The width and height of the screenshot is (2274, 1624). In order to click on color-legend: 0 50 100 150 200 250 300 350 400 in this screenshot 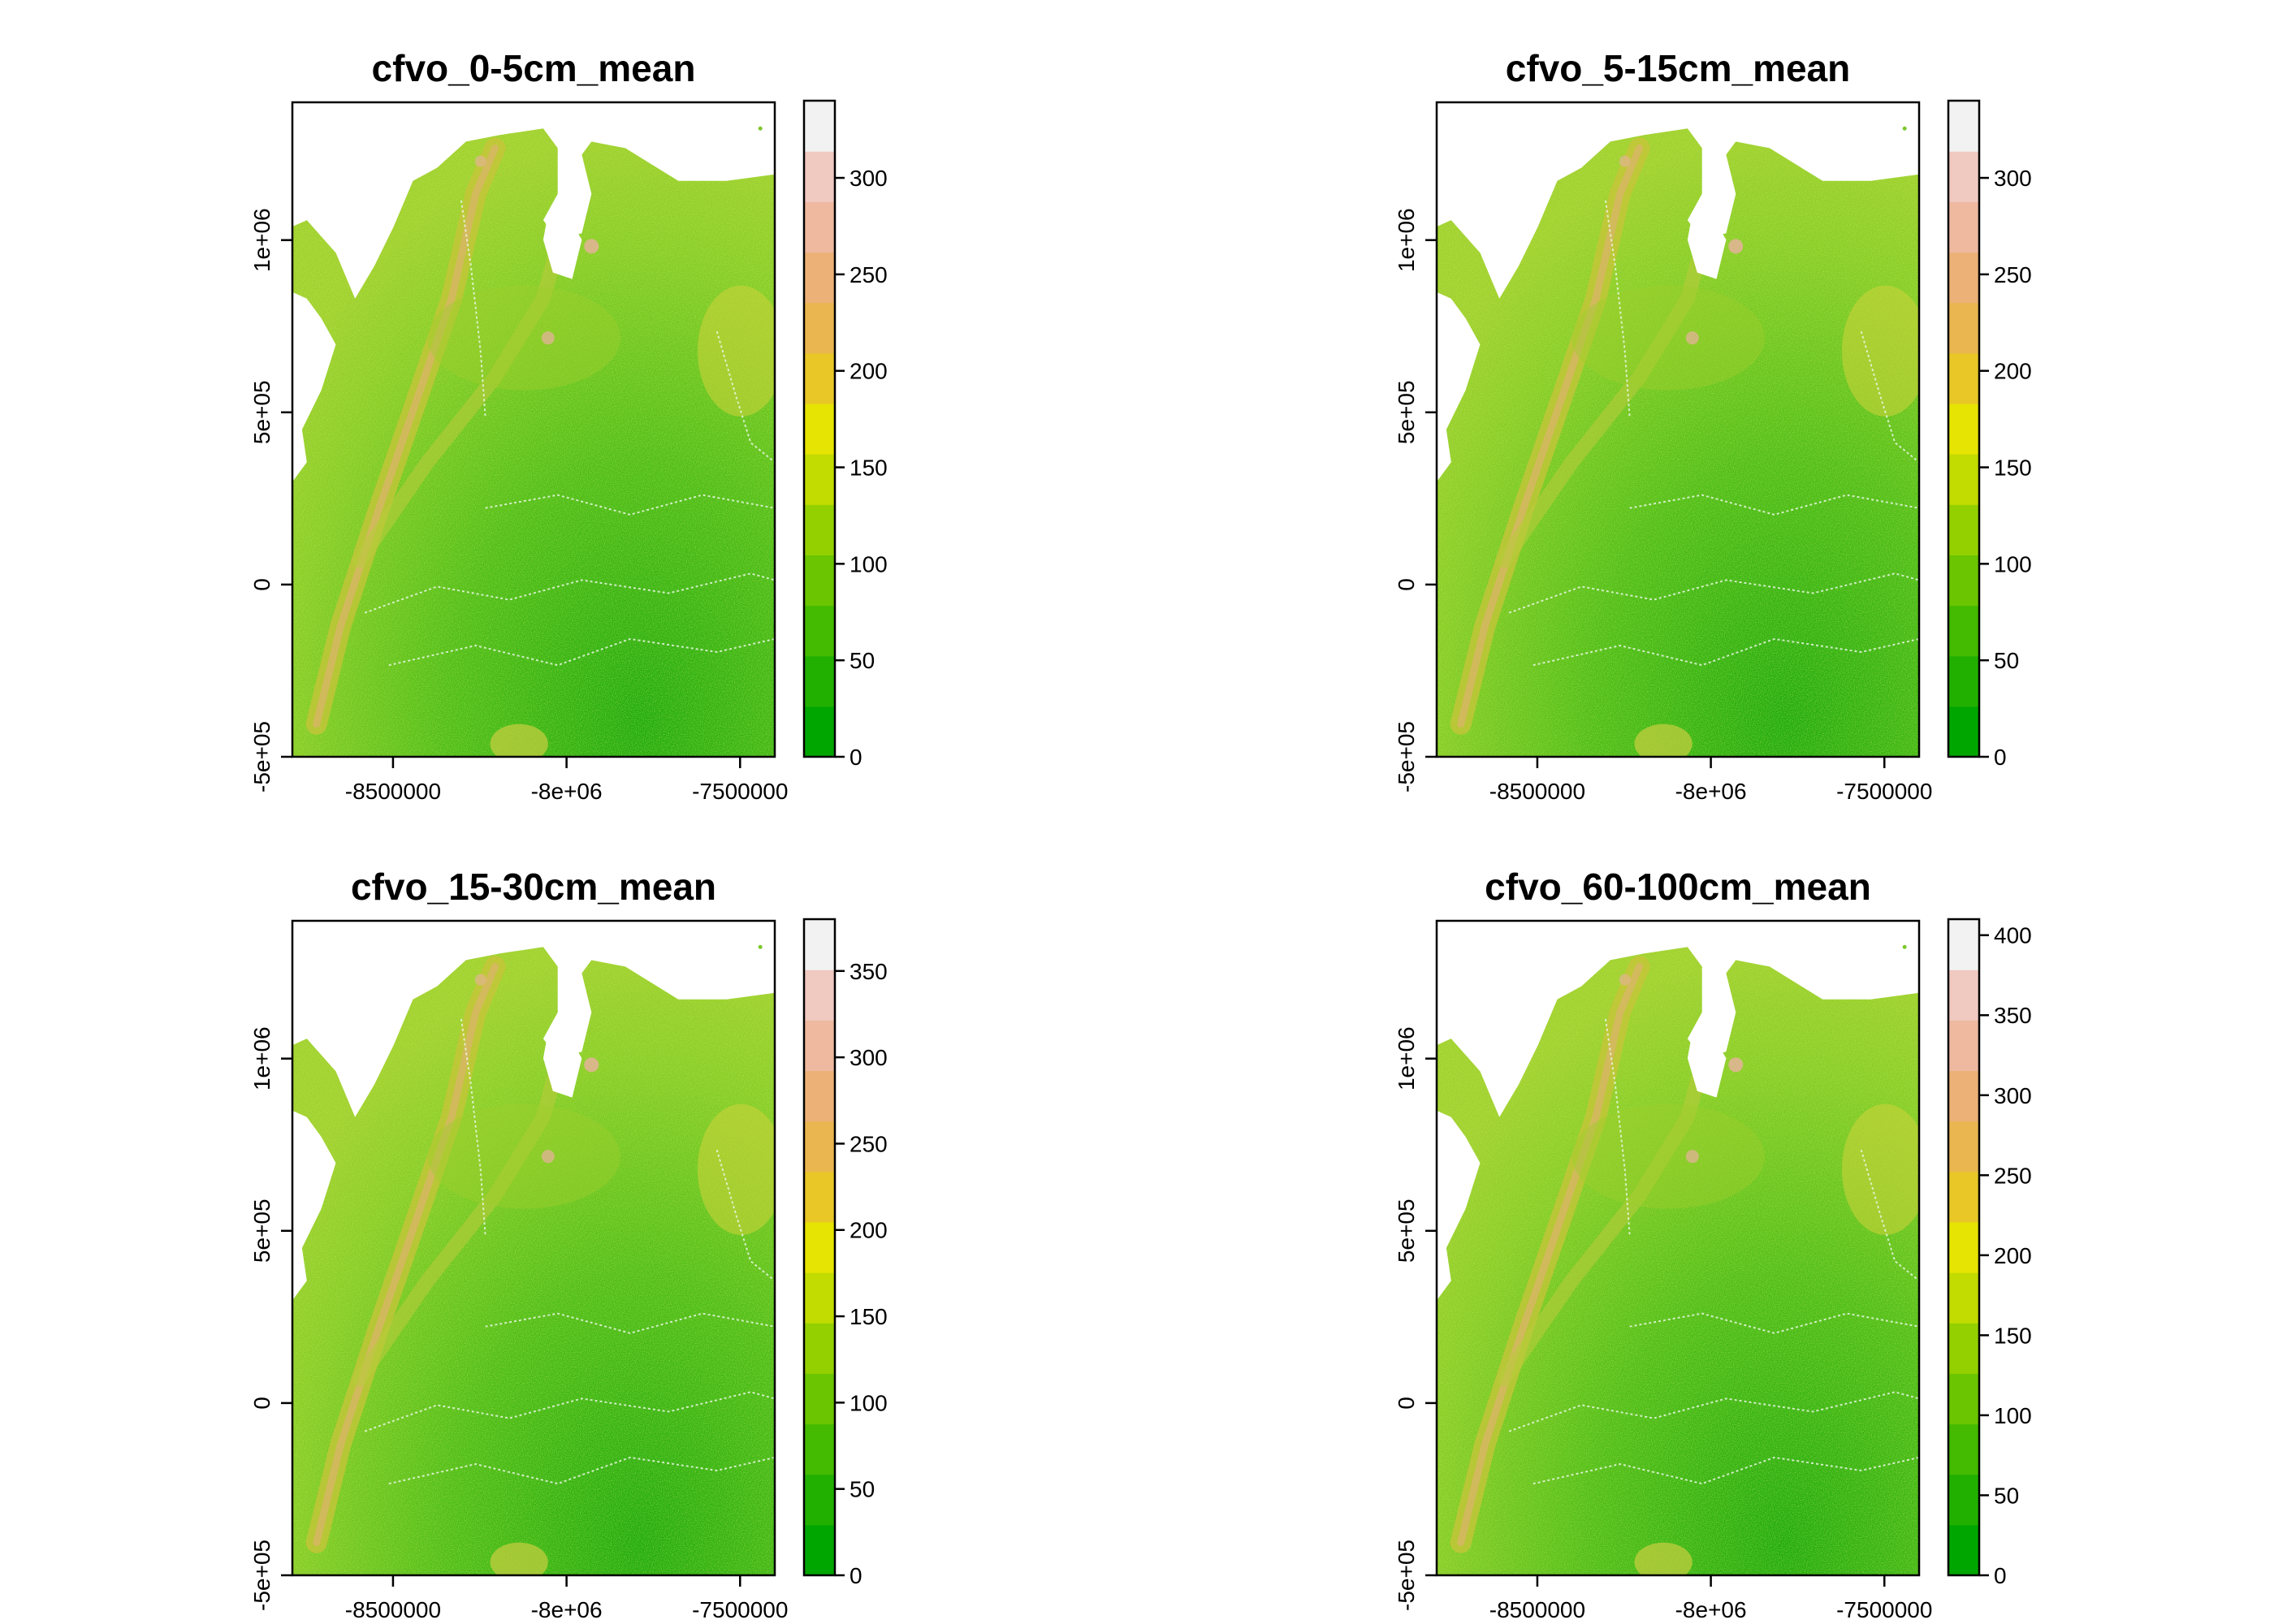, I will do `click(1989, 1253)`.